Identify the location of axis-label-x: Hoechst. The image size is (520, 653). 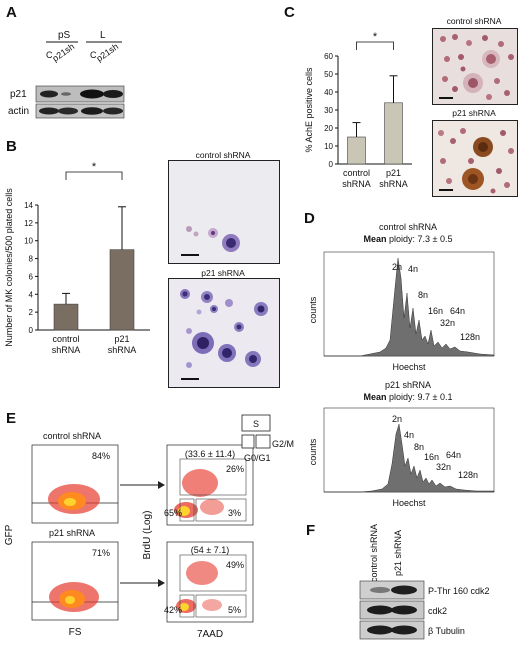
(409, 503).